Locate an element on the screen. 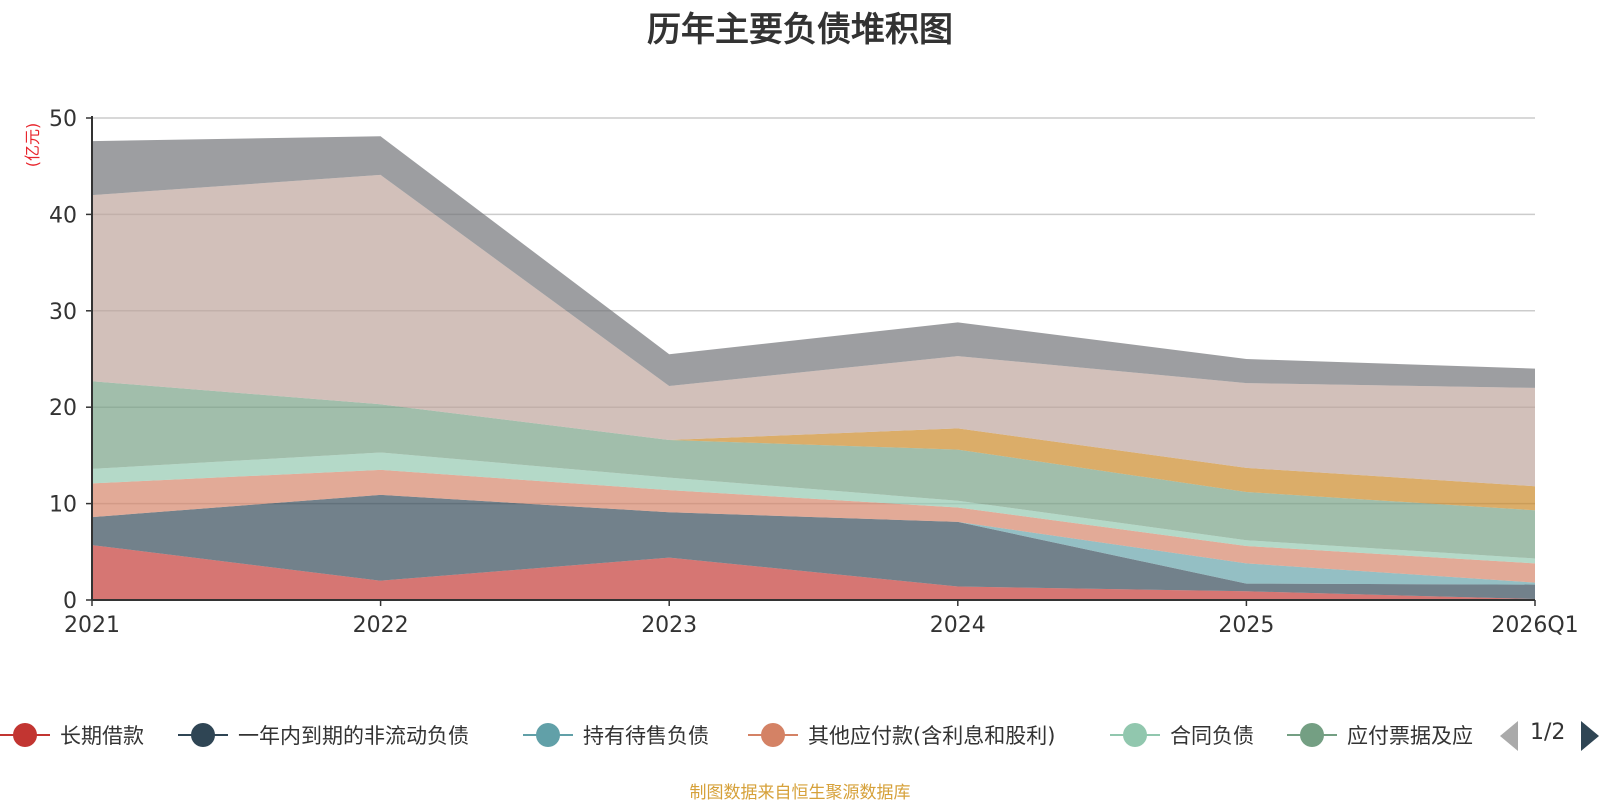 This screenshot has height=803, width=1600. legend-label: 一年内到期的非流动负债 is located at coordinates (353, 736).